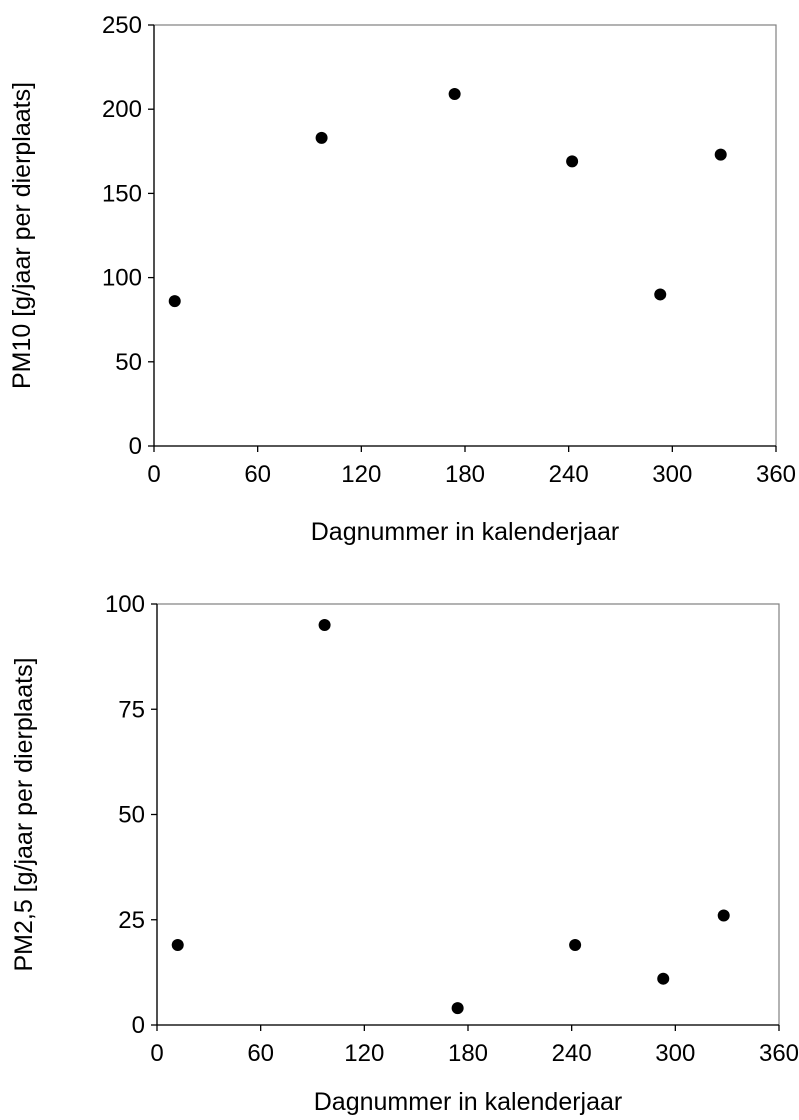  I want to click on y-tick-label: 150, so click(122, 193).